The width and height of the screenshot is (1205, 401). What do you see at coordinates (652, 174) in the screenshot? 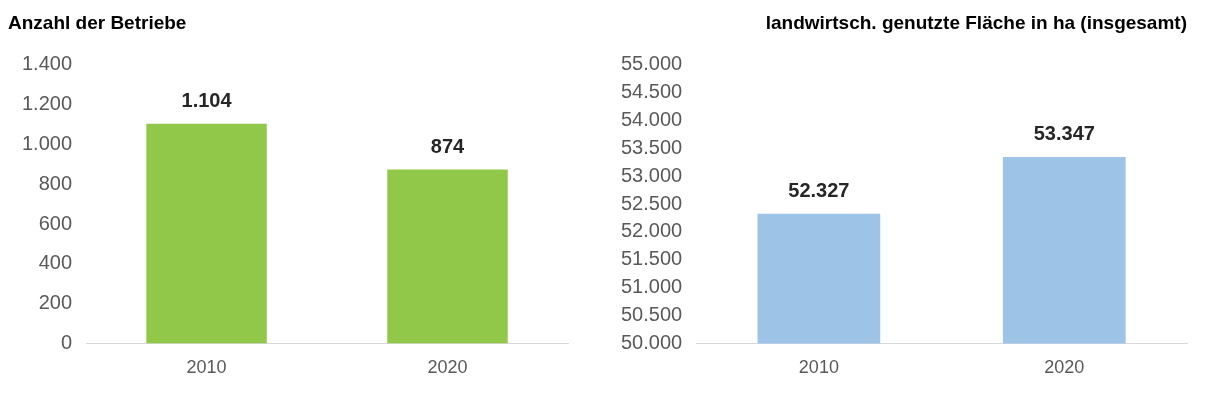
I see `y-tick-label: 53.000` at bounding box center [652, 174].